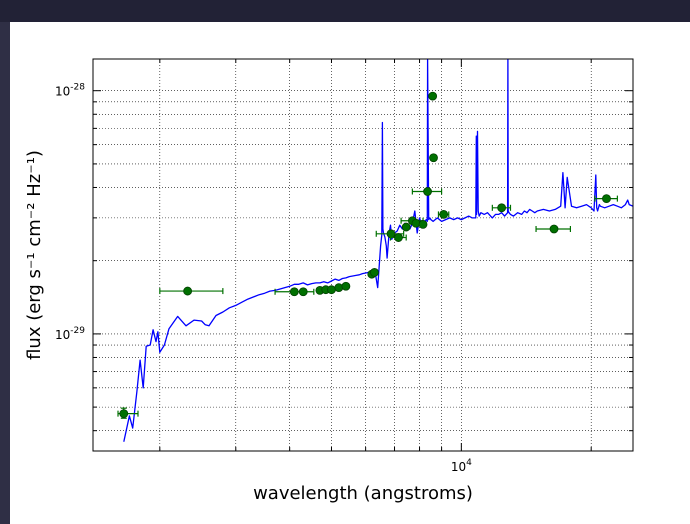  Describe the element at coordinates (363, 493) in the screenshot. I see `x-axis-label: wavelength (angstroms)` at that location.